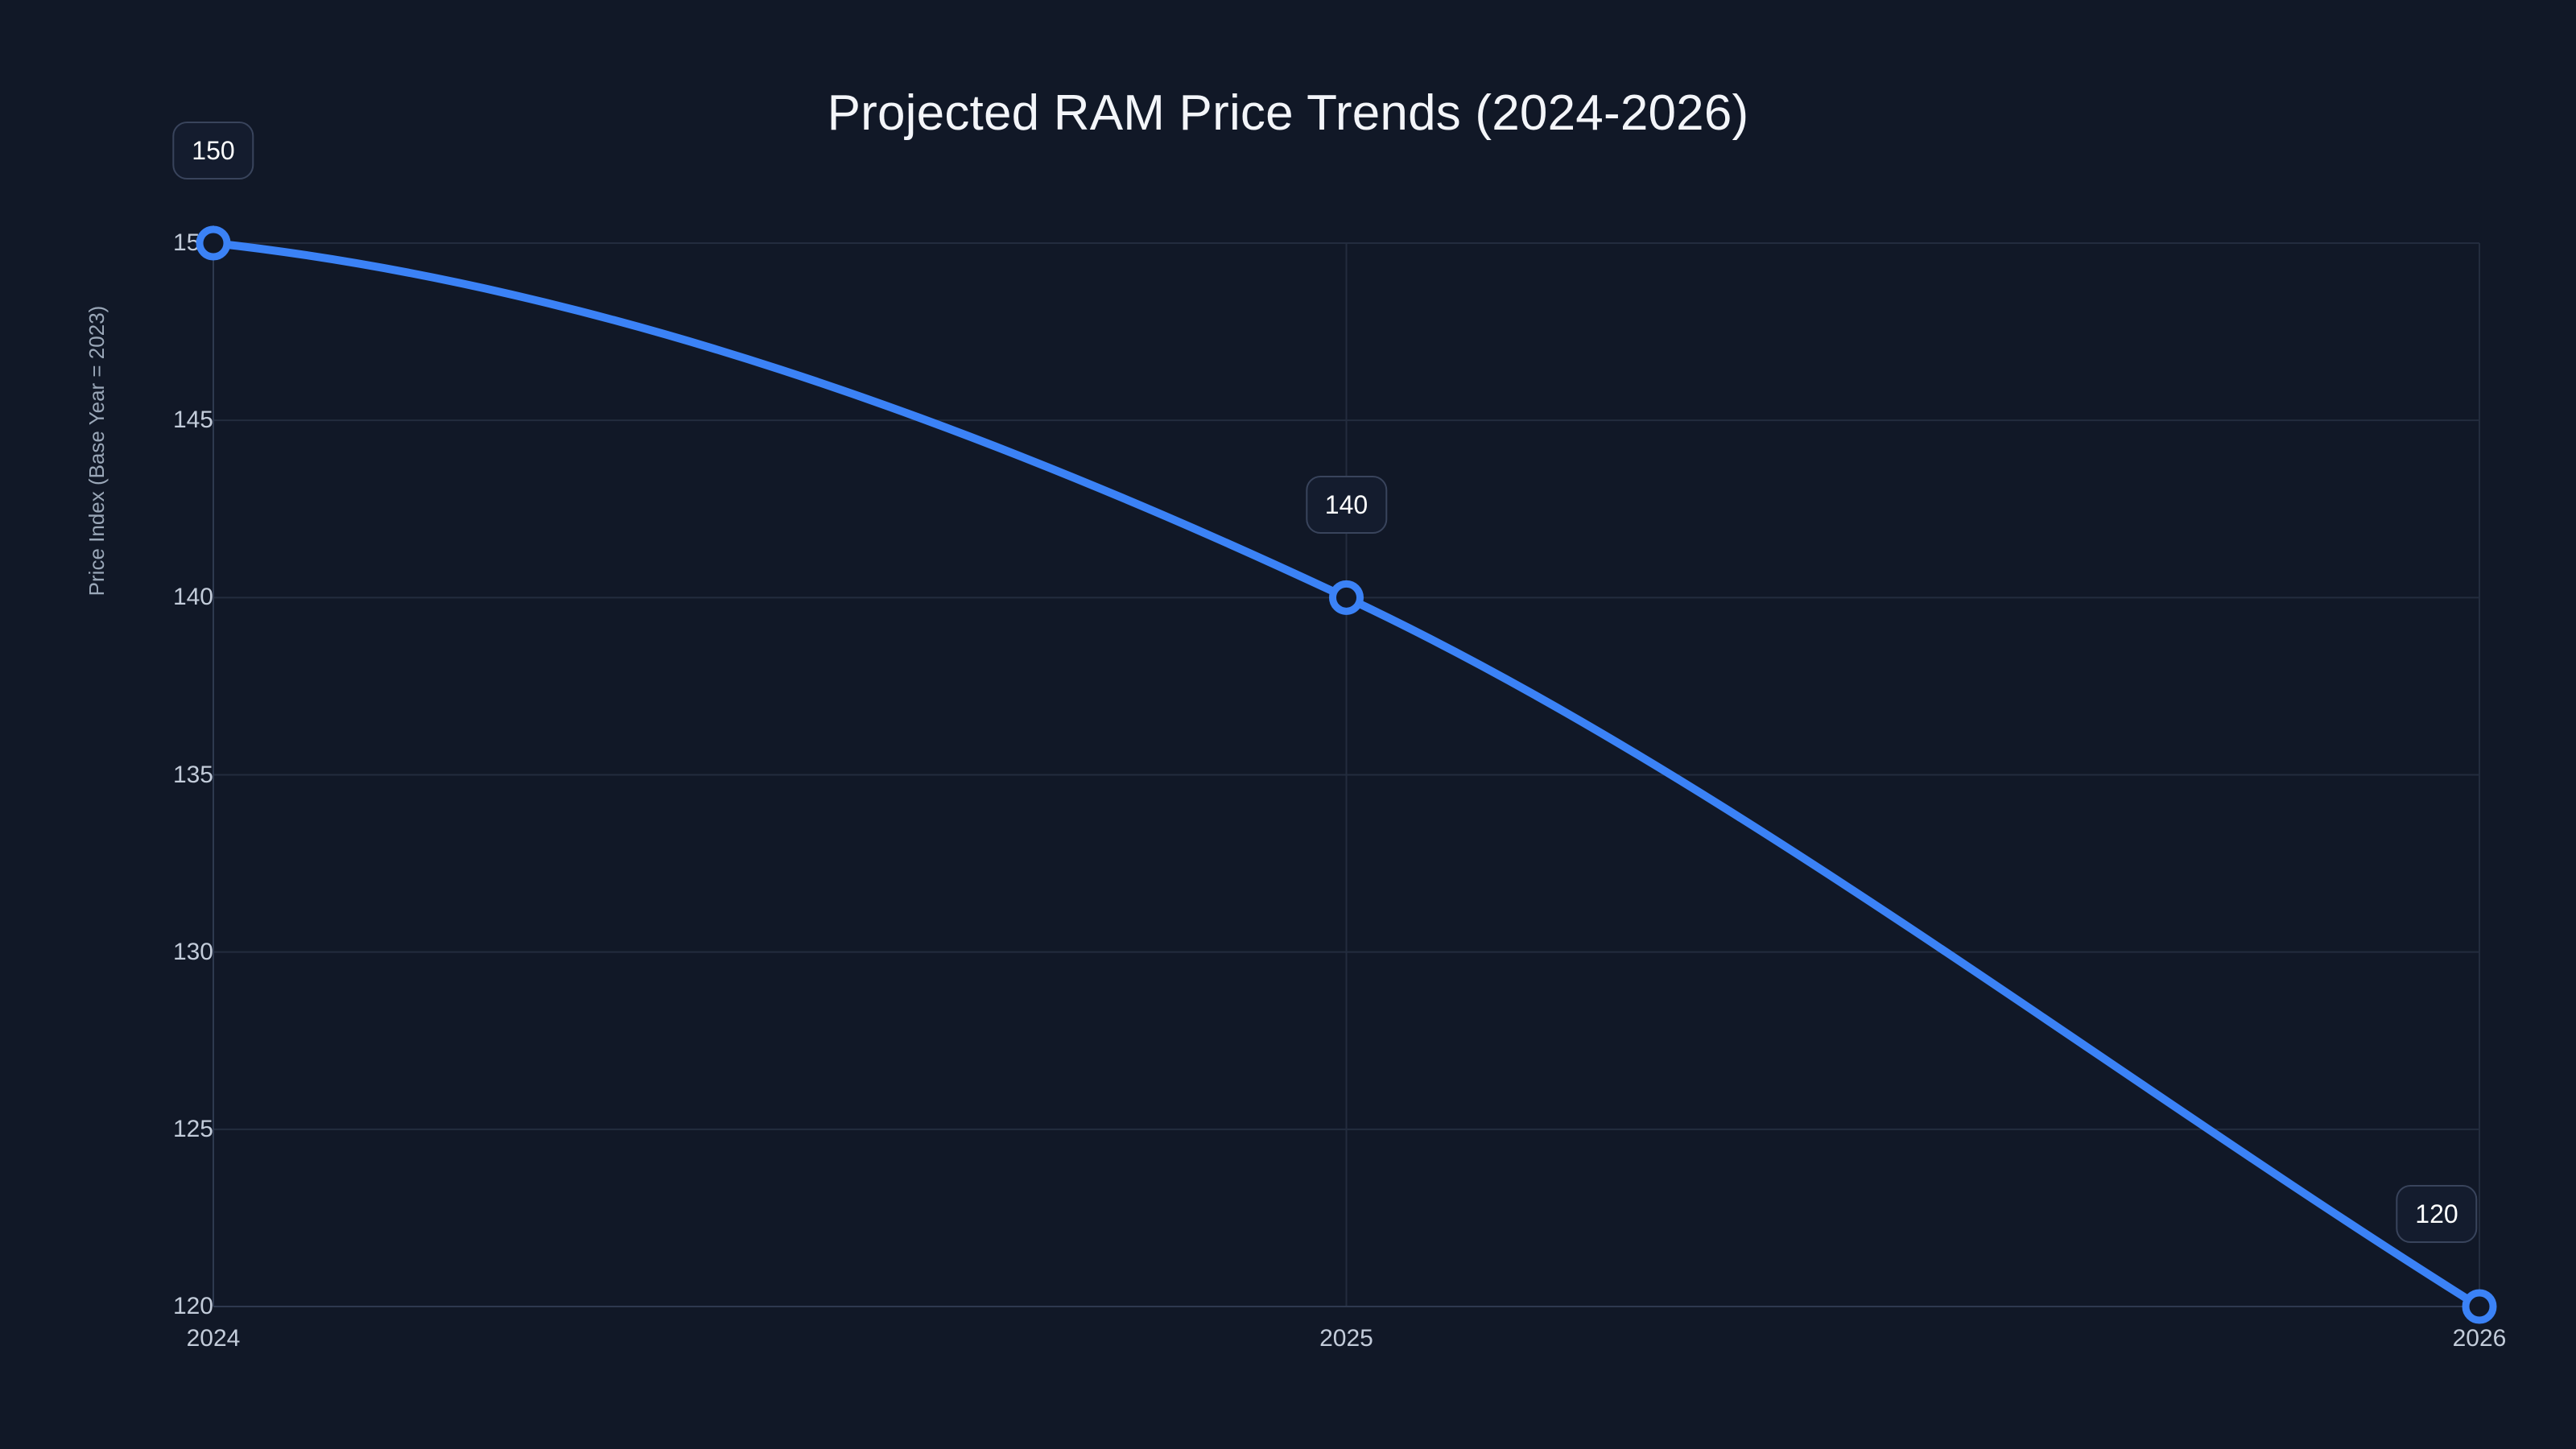 The image size is (2576, 1449). What do you see at coordinates (1288, 113) in the screenshot?
I see `chart-title: Projected RAM Price Trends (2024-2026)` at bounding box center [1288, 113].